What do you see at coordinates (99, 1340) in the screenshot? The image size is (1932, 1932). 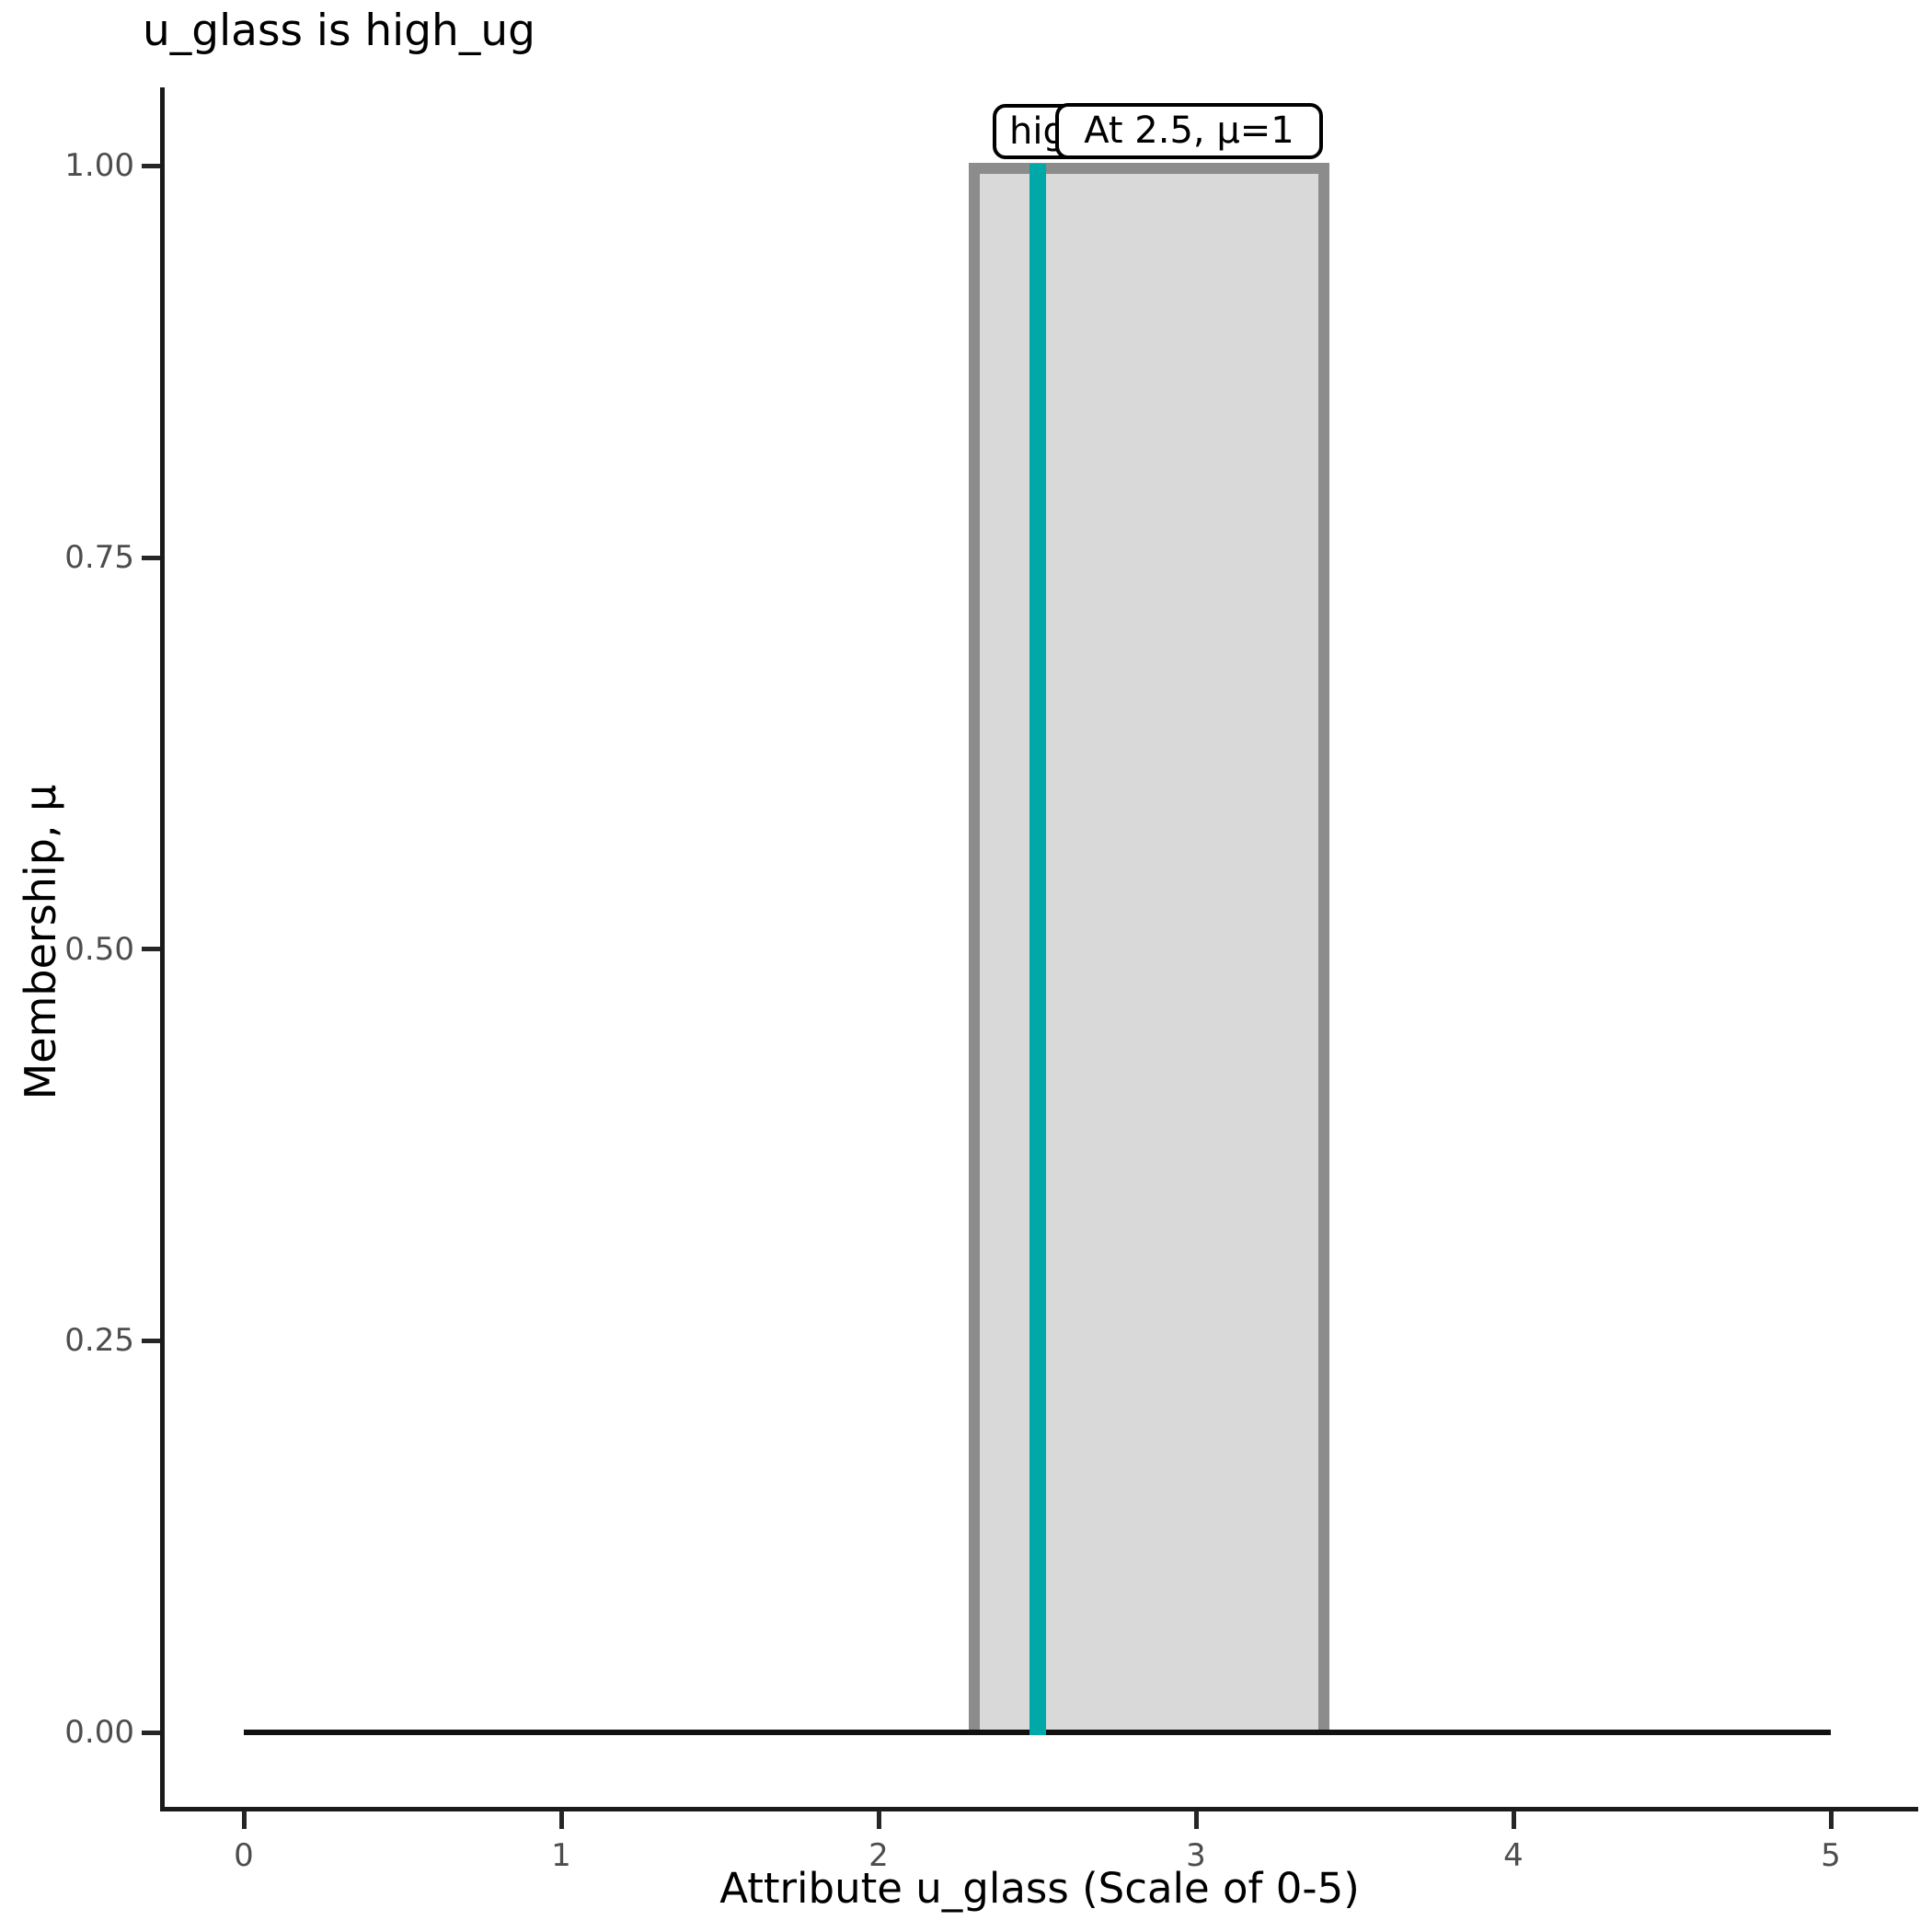 I see `y-tick-label: 0.25` at bounding box center [99, 1340].